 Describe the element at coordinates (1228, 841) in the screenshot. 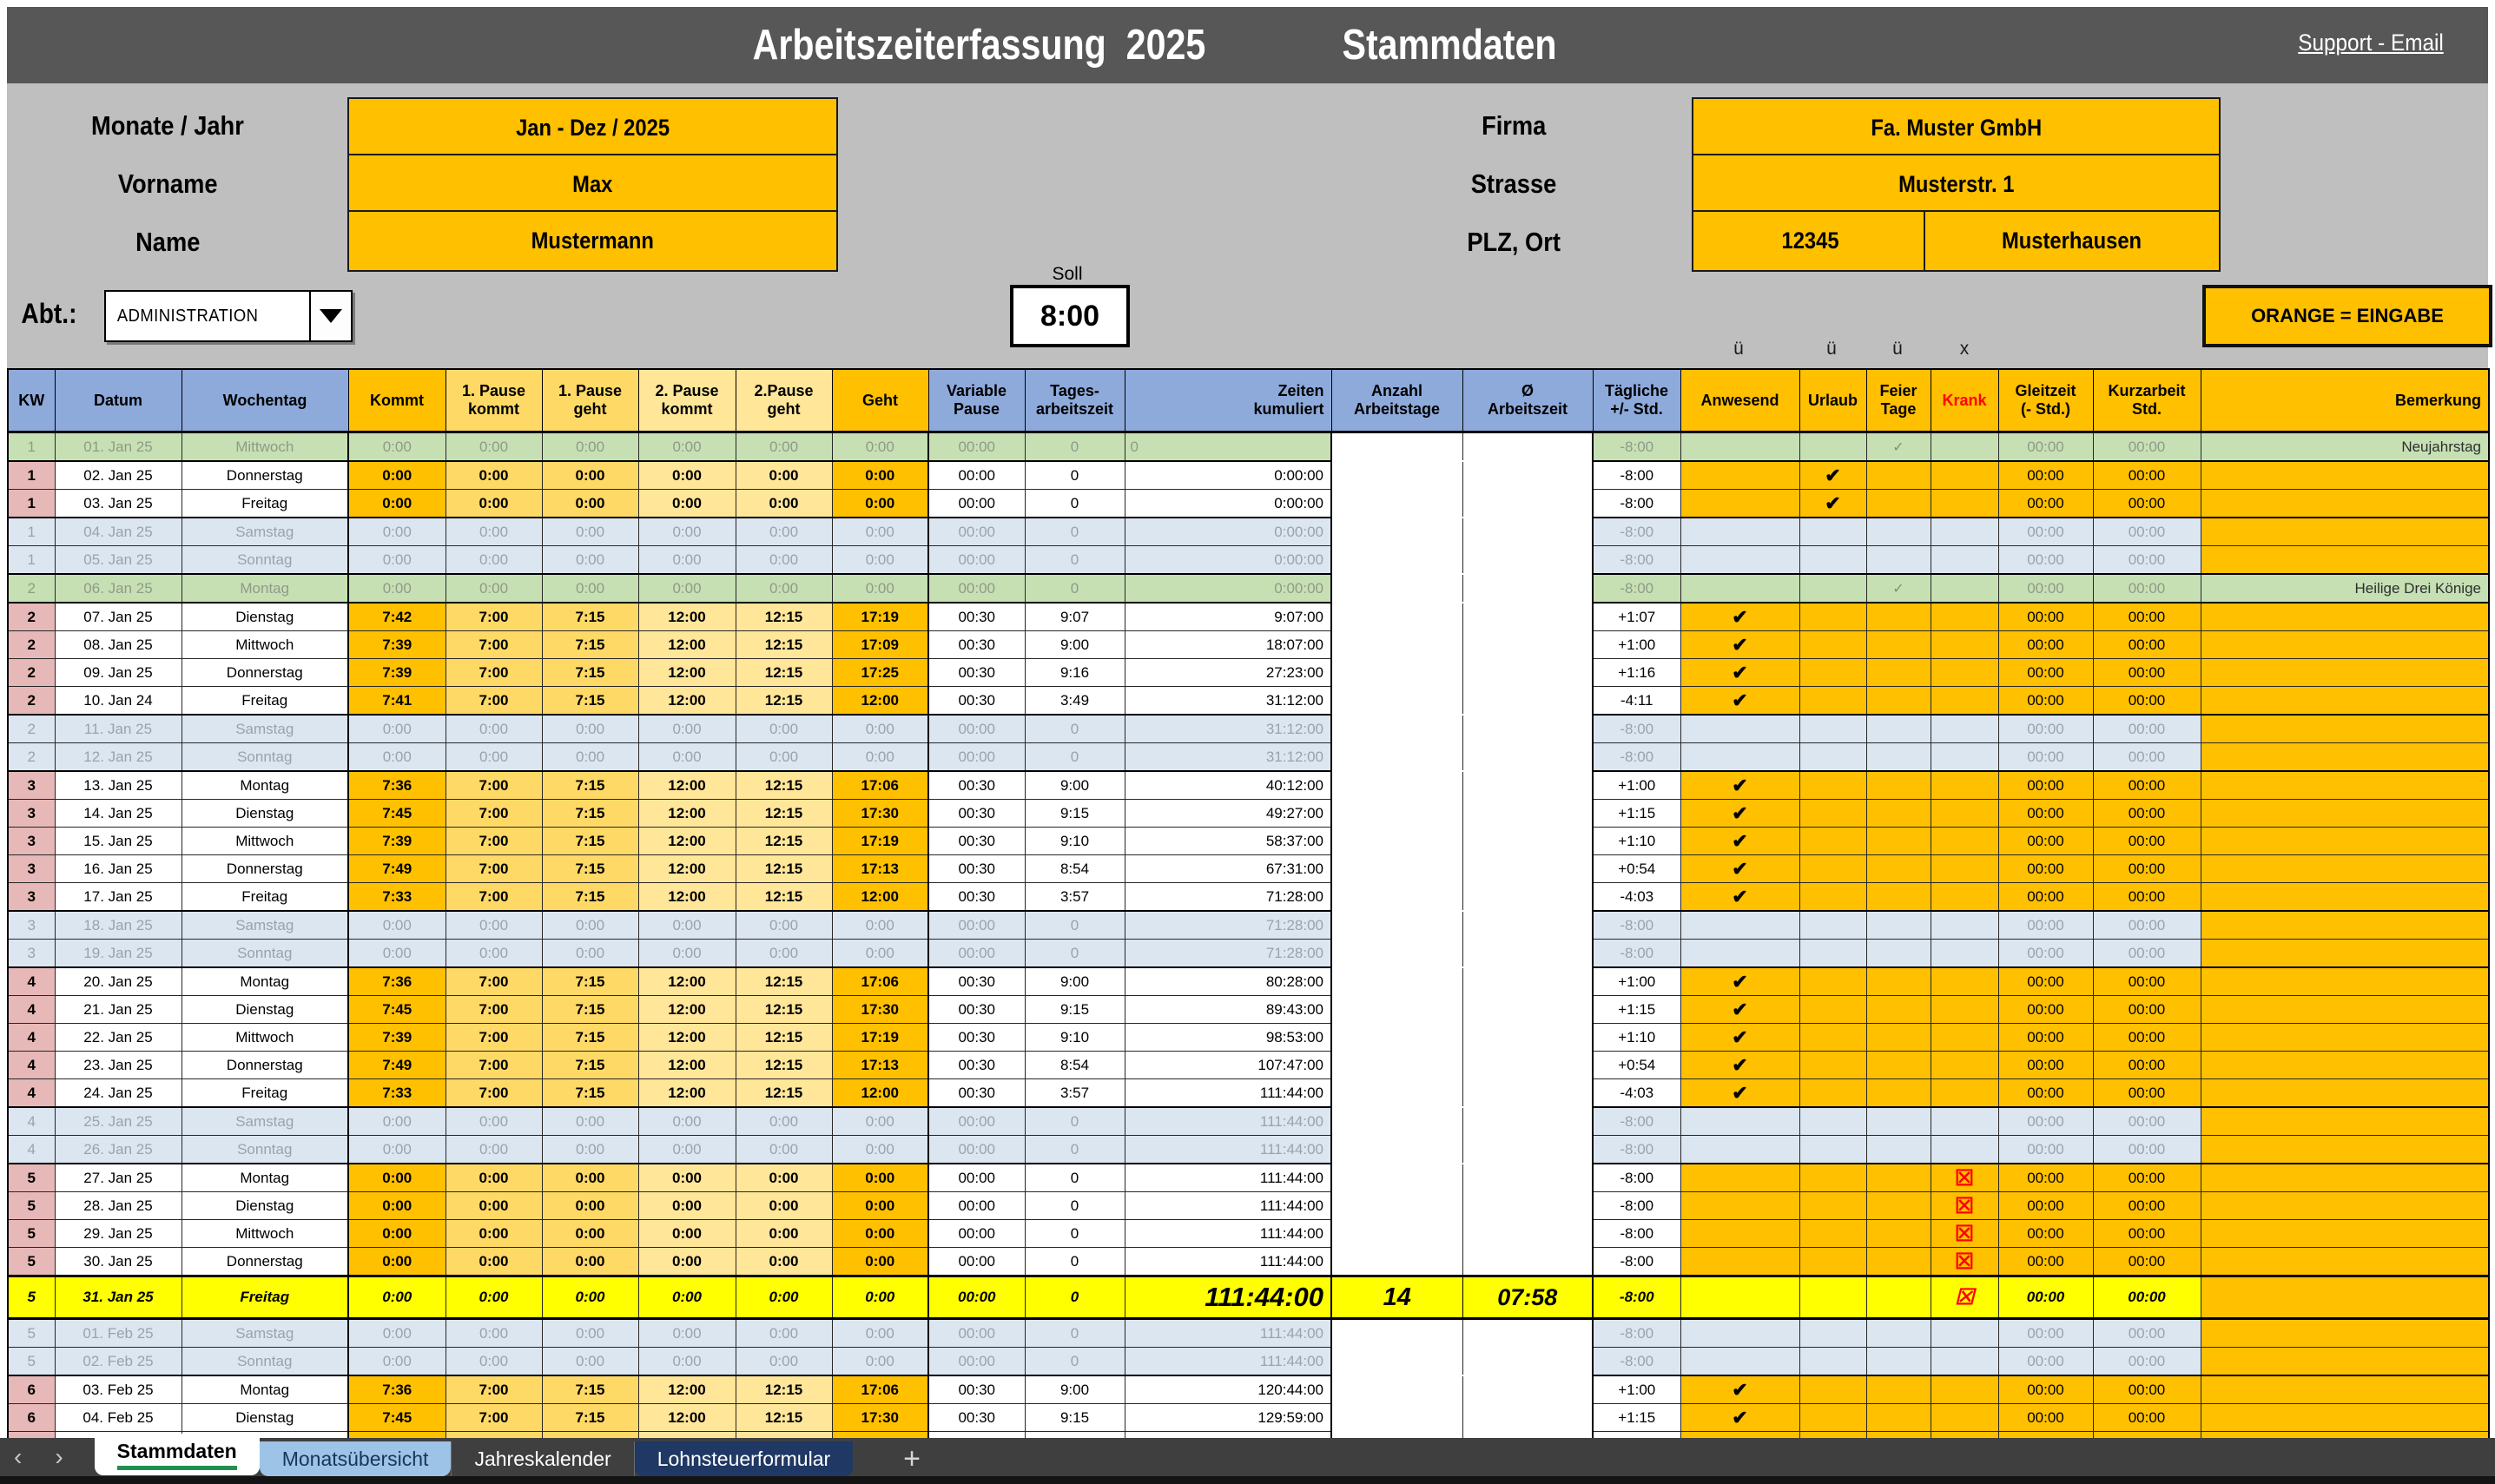

I see `cell-zeiten-kumuliert: 58:37:00` at that location.